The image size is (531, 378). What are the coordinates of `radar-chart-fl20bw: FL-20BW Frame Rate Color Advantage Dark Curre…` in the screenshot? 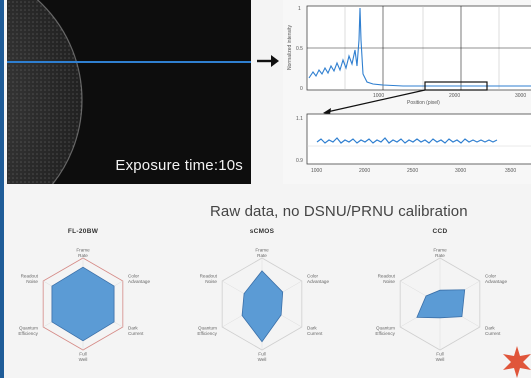 It's located at (83, 303).